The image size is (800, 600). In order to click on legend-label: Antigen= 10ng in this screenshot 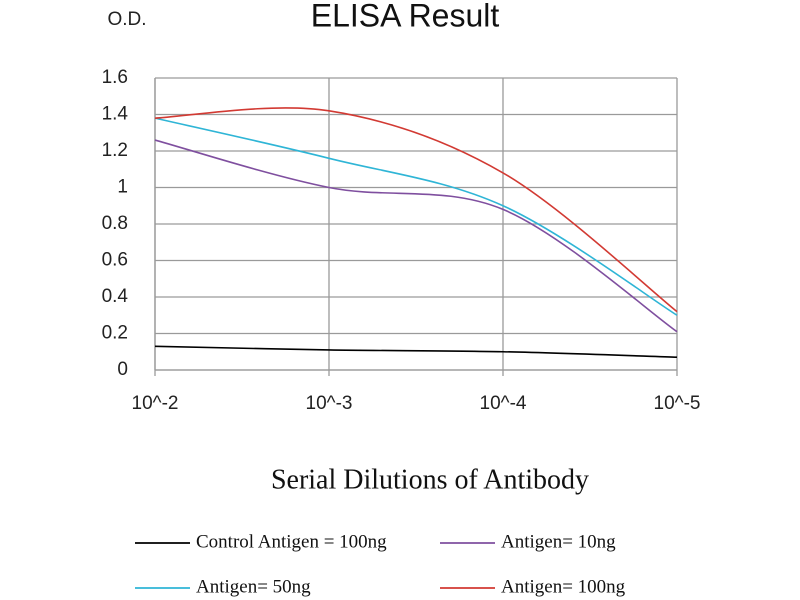, I will do `click(558, 541)`.